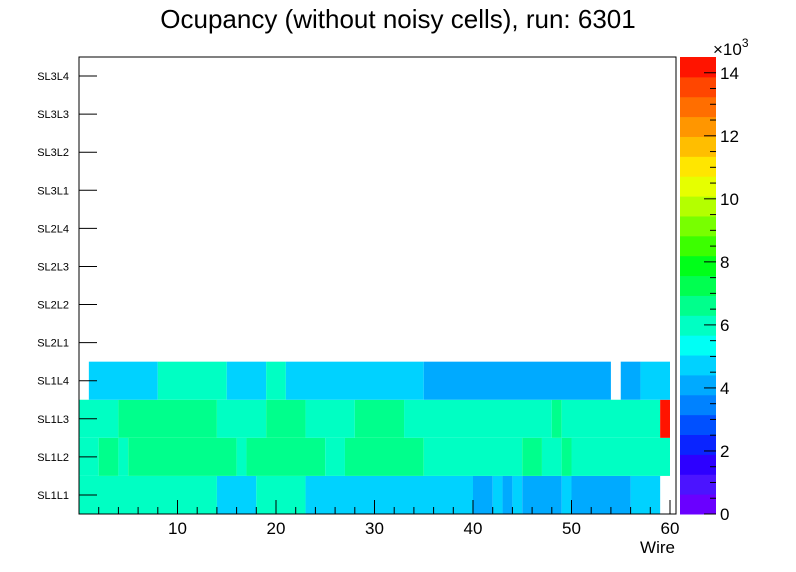 The height and width of the screenshot is (572, 796). Describe the element at coordinates (53, 306) in the screenshot. I see `y-tick-label-sl2l2: SL2L2` at that location.